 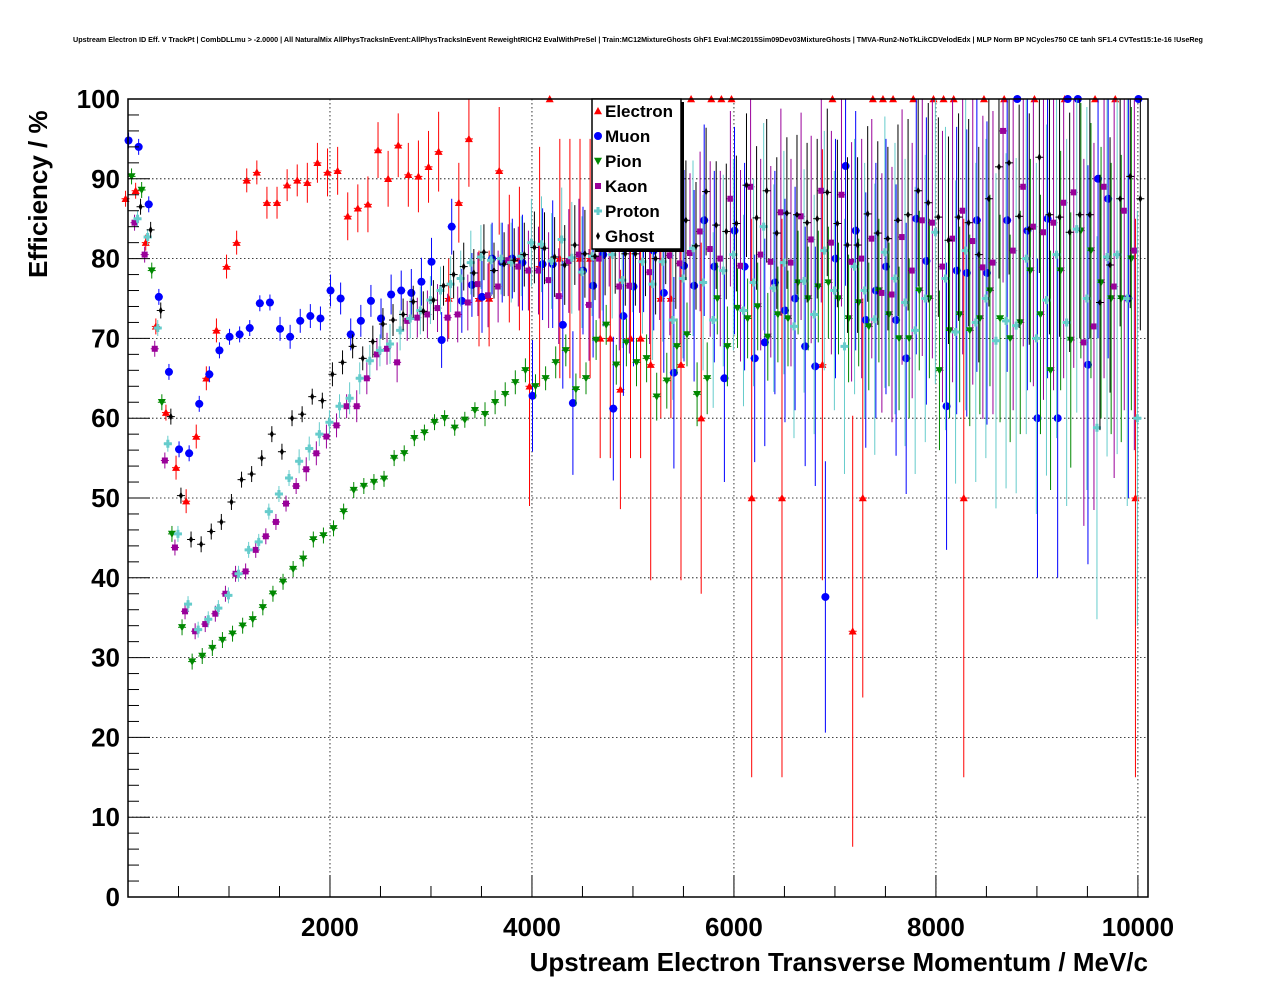 What do you see at coordinates (632, 211) in the screenshot?
I see `legend-label: Proton` at bounding box center [632, 211].